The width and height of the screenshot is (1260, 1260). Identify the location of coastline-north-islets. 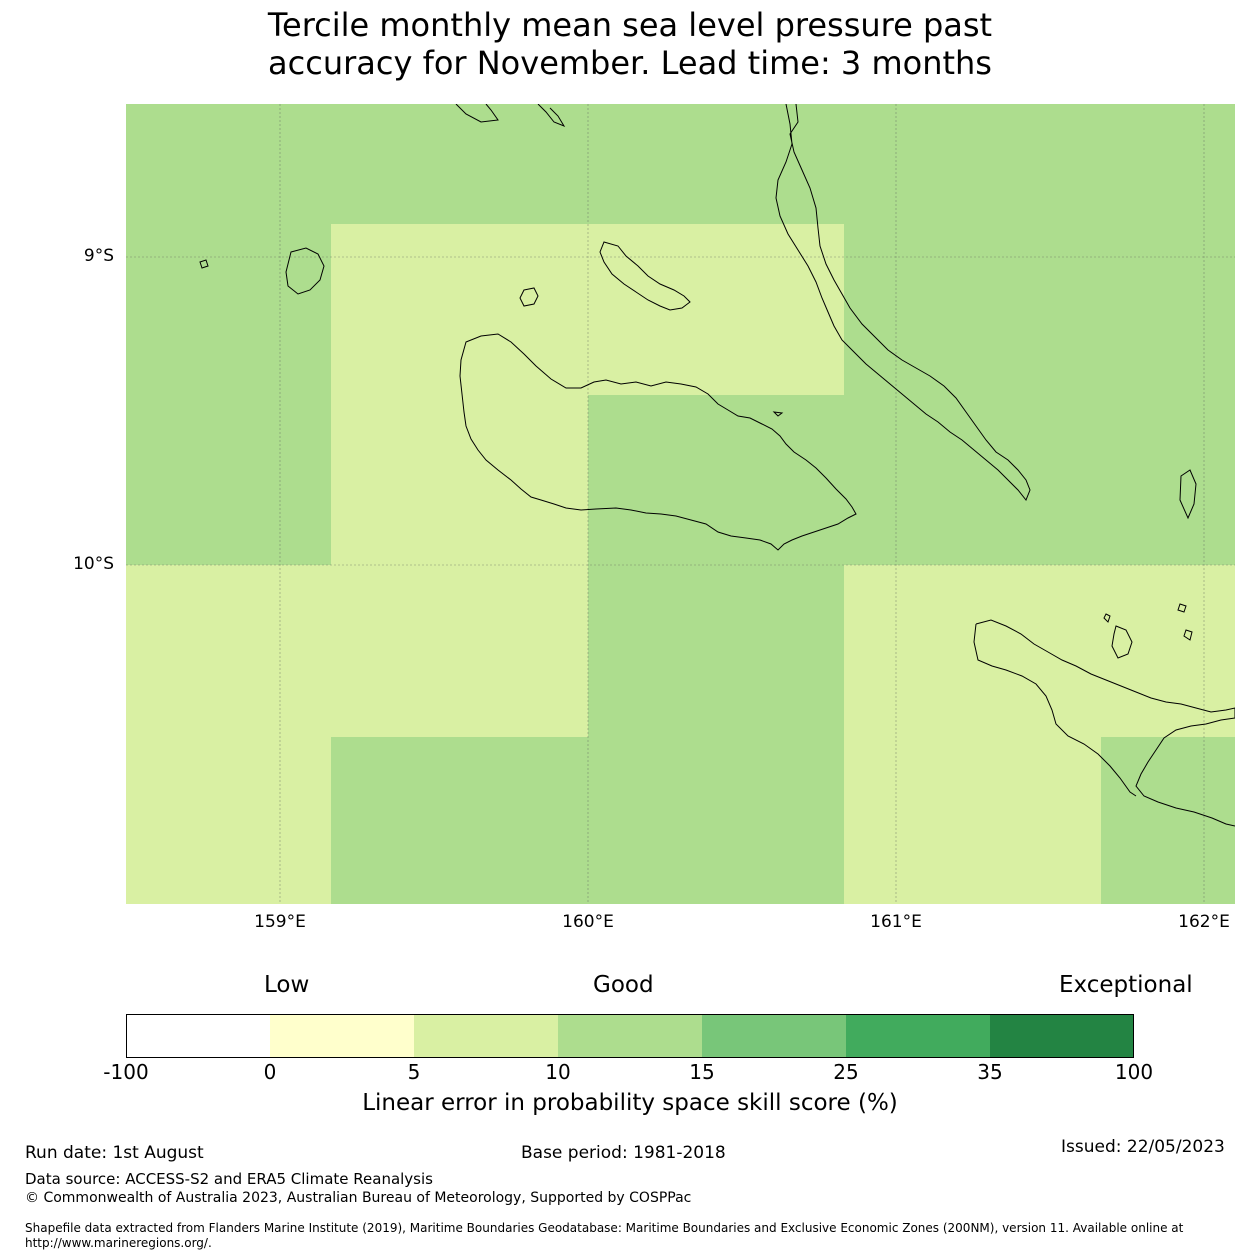
(551, 116).